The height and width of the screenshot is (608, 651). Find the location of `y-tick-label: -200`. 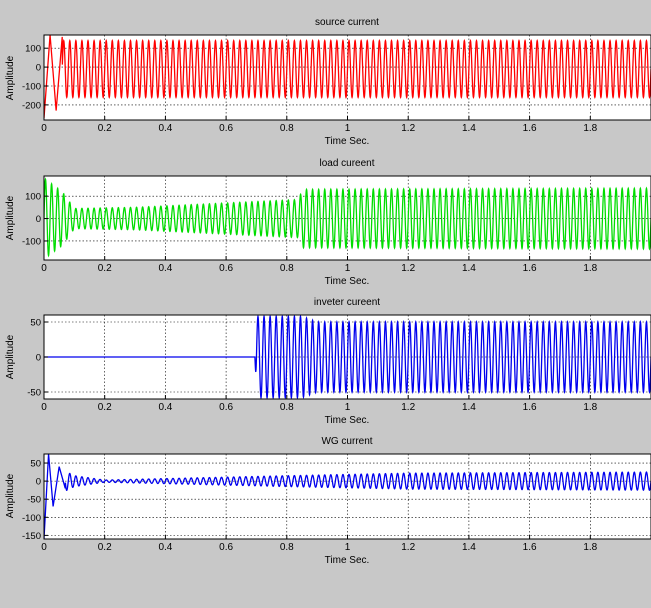

y-tick-label: -200 is located at coordinates (31, 105).